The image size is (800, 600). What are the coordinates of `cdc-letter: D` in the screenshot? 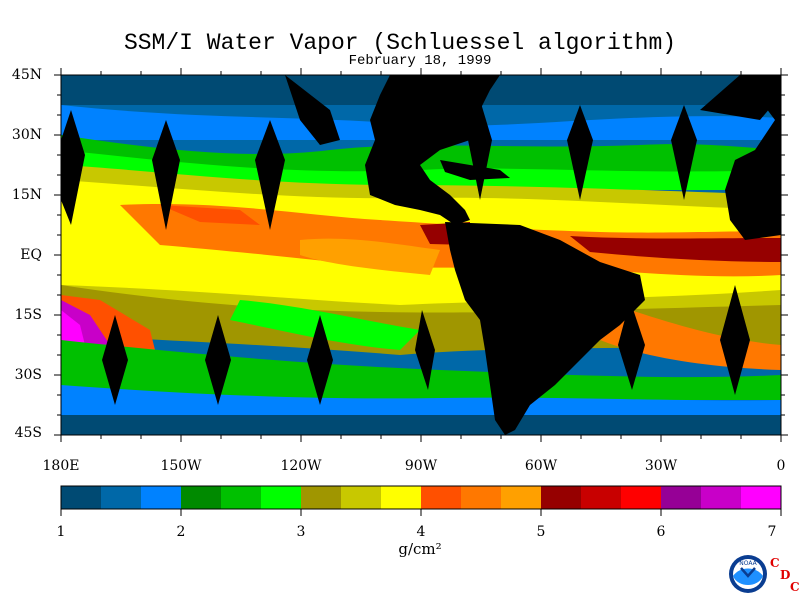 It's located at (785, 575).